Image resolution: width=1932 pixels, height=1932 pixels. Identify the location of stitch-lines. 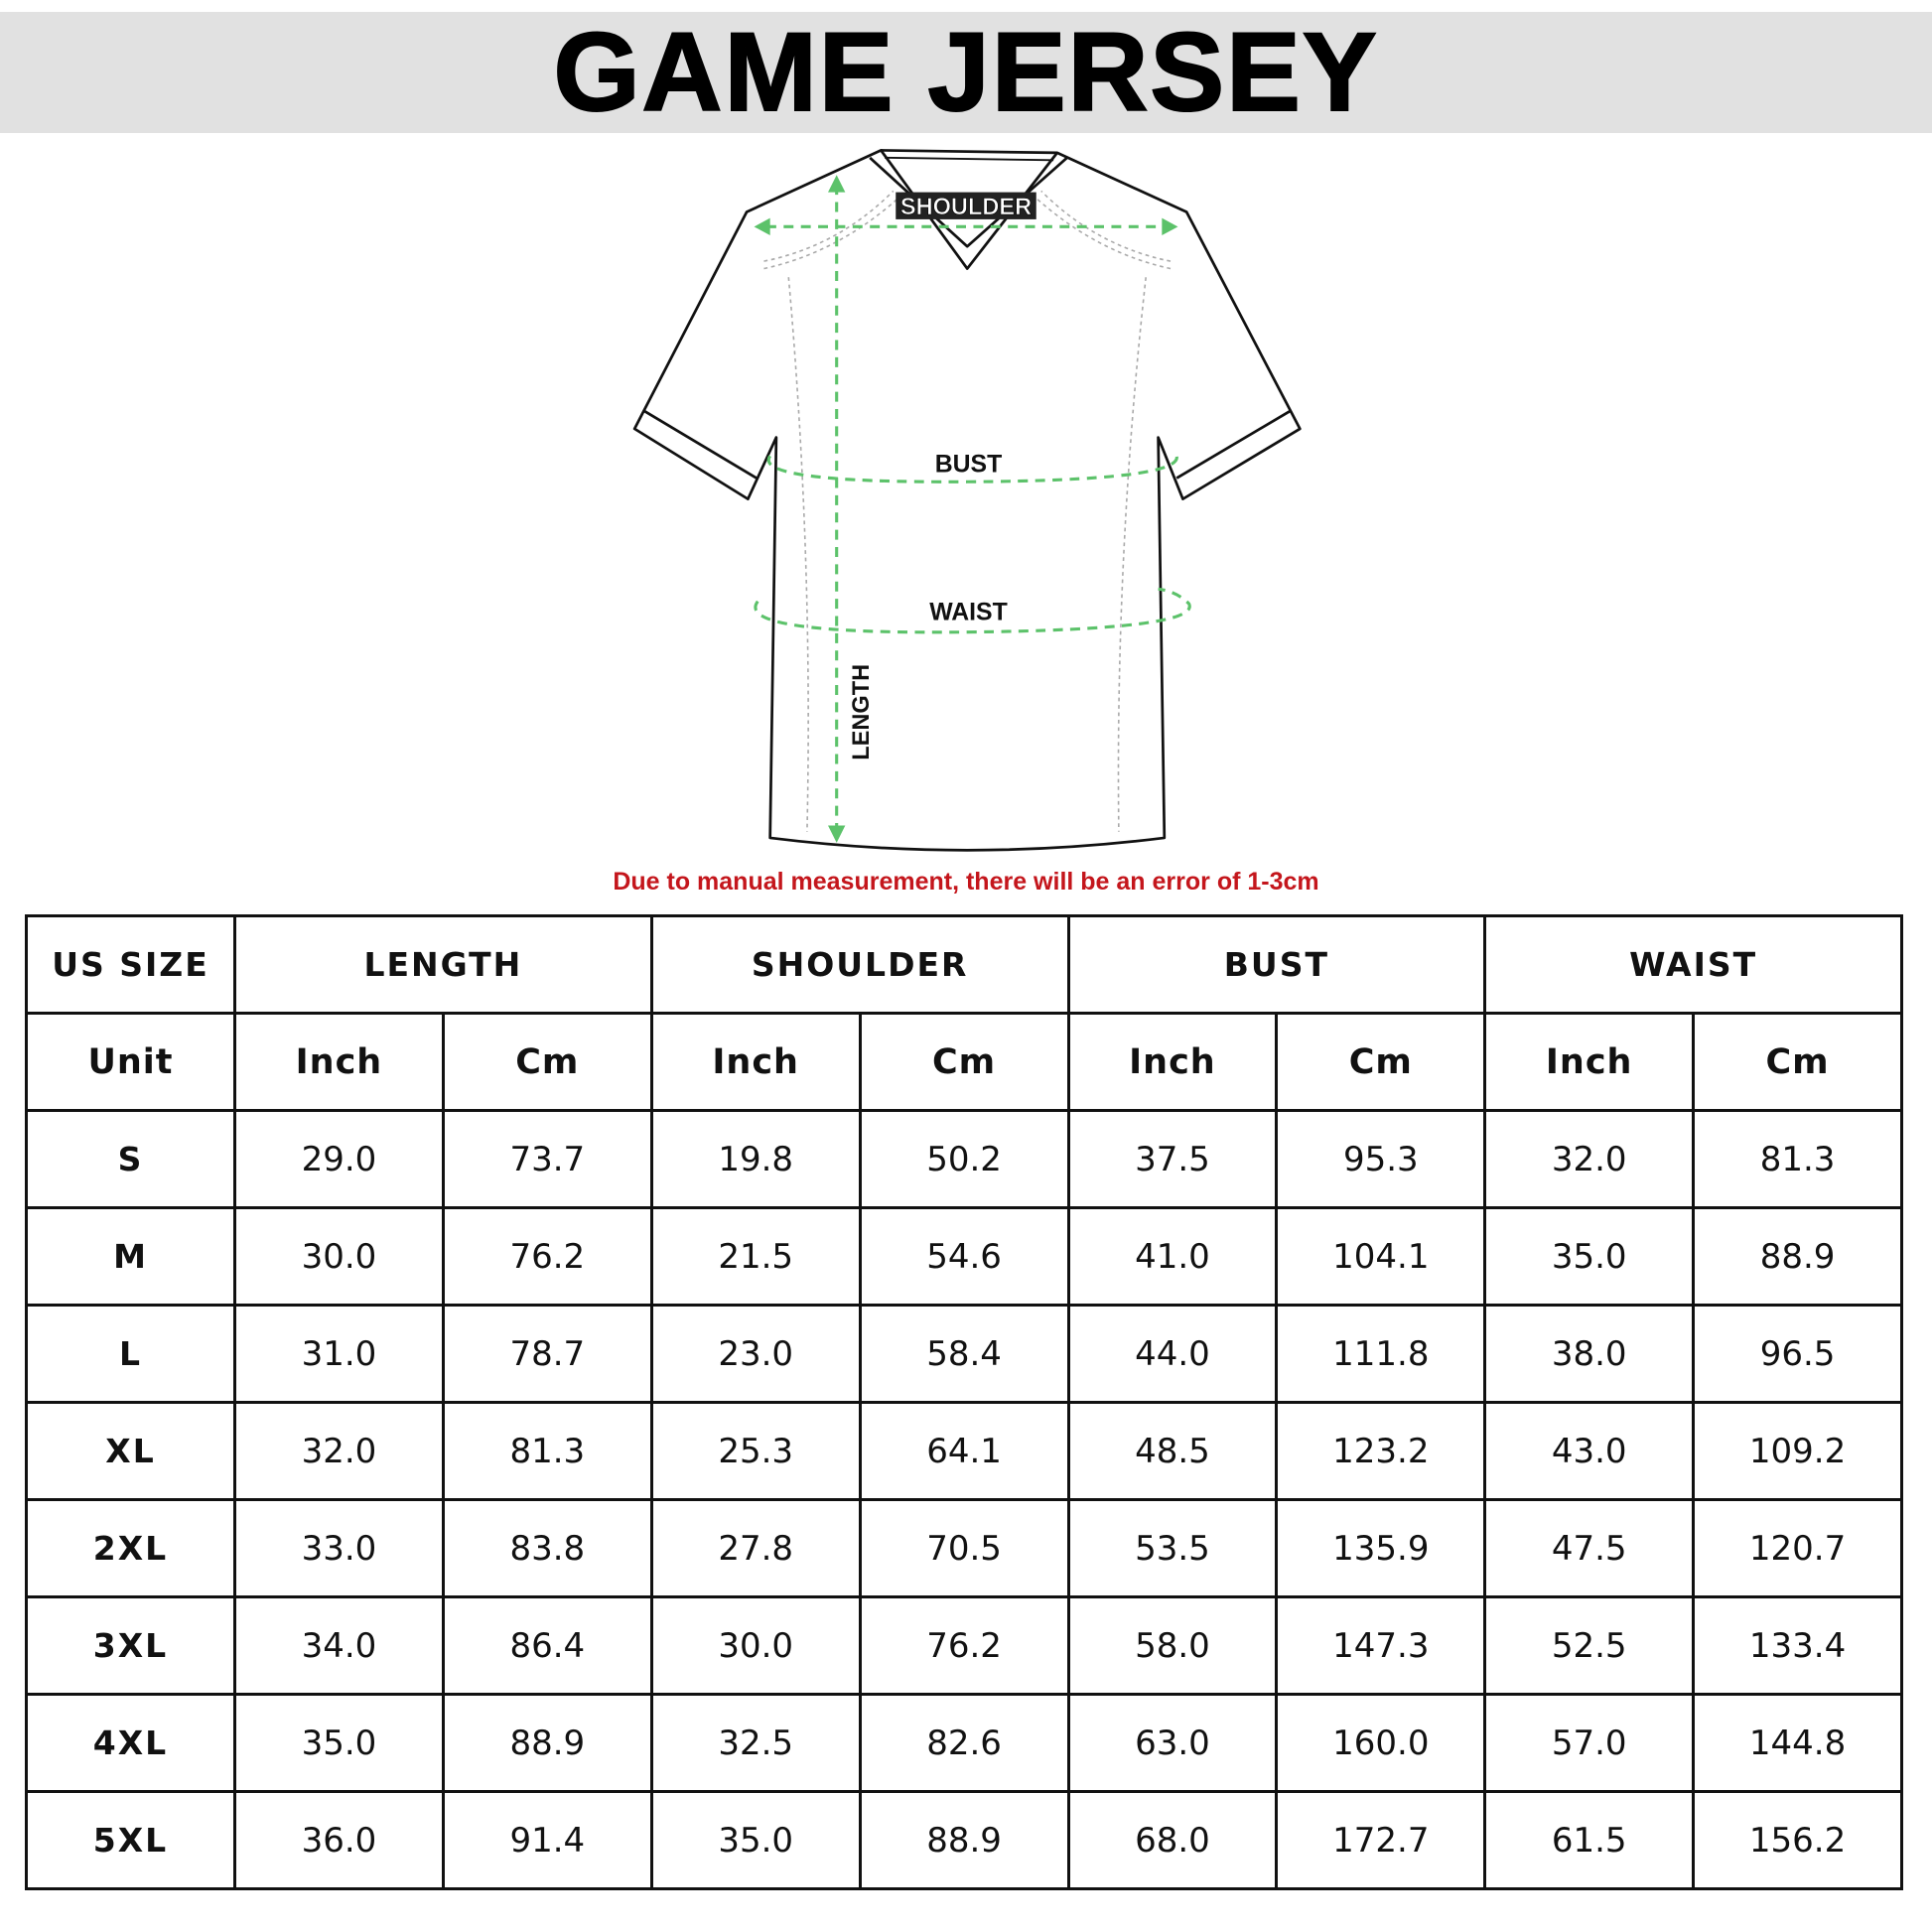
(967, 511).